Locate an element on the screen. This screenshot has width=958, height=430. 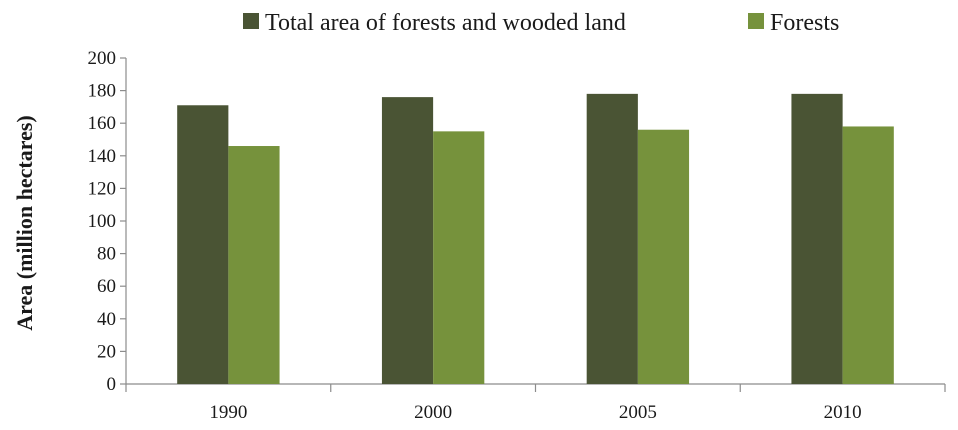
y-tick-label: 60 is located at coordinates (106, 286).